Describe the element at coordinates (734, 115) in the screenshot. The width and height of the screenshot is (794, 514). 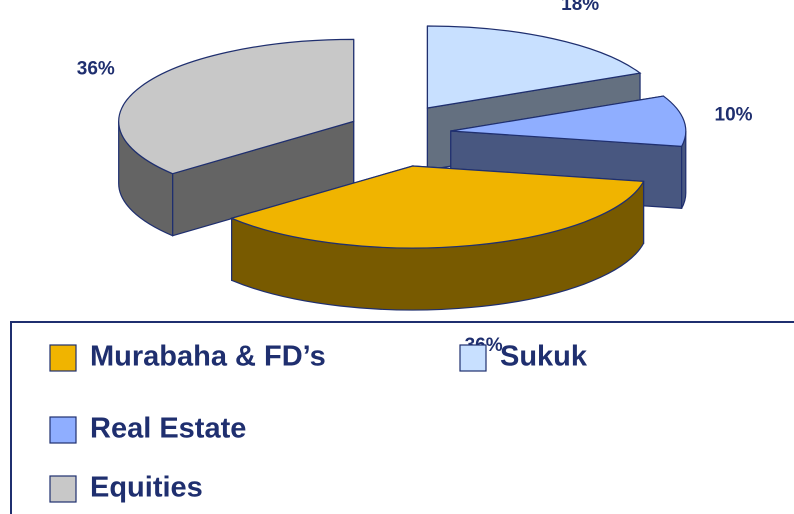
I see `data-label: 10%` at that location.